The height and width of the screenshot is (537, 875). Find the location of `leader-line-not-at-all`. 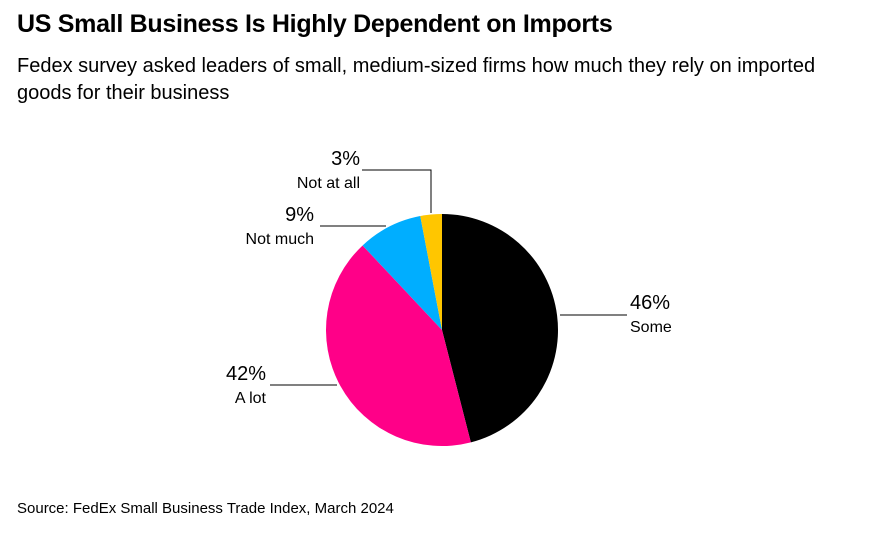

leader-line-not-at-all is located at coordinates (397, 191).